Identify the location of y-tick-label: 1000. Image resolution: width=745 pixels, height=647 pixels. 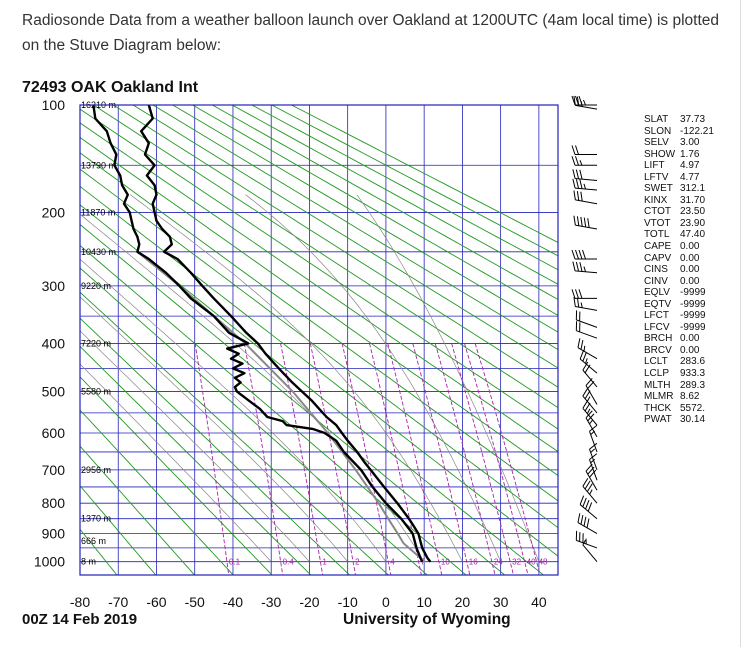
(49, 562).